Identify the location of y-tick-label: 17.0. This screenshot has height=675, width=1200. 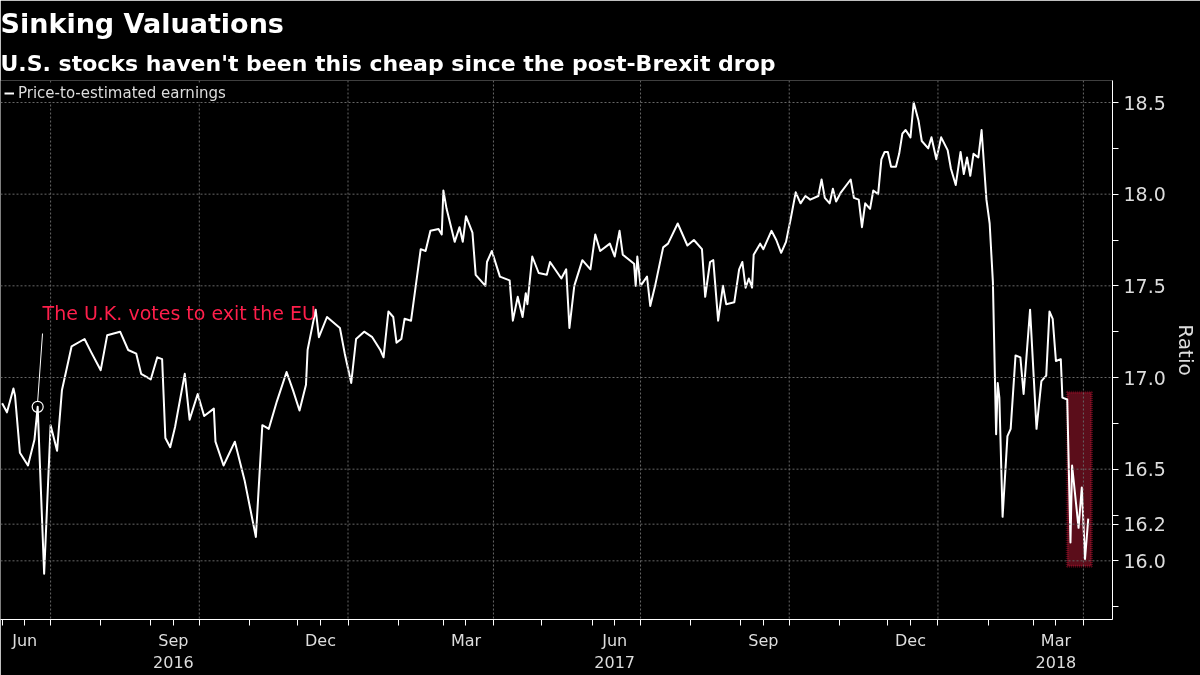
(1144, 377).